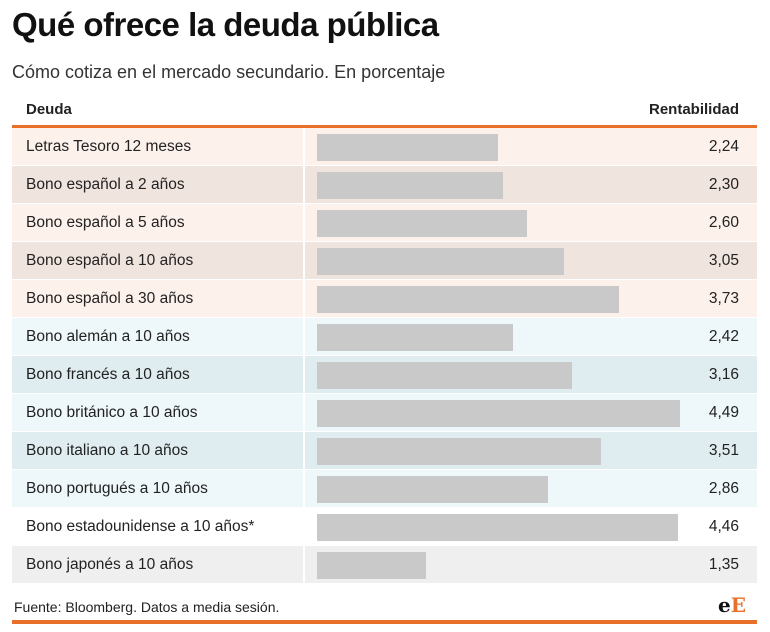 The image size is (770, 632). I want to click on table-header: Deuda Rentabilidad, so click(384, 112).